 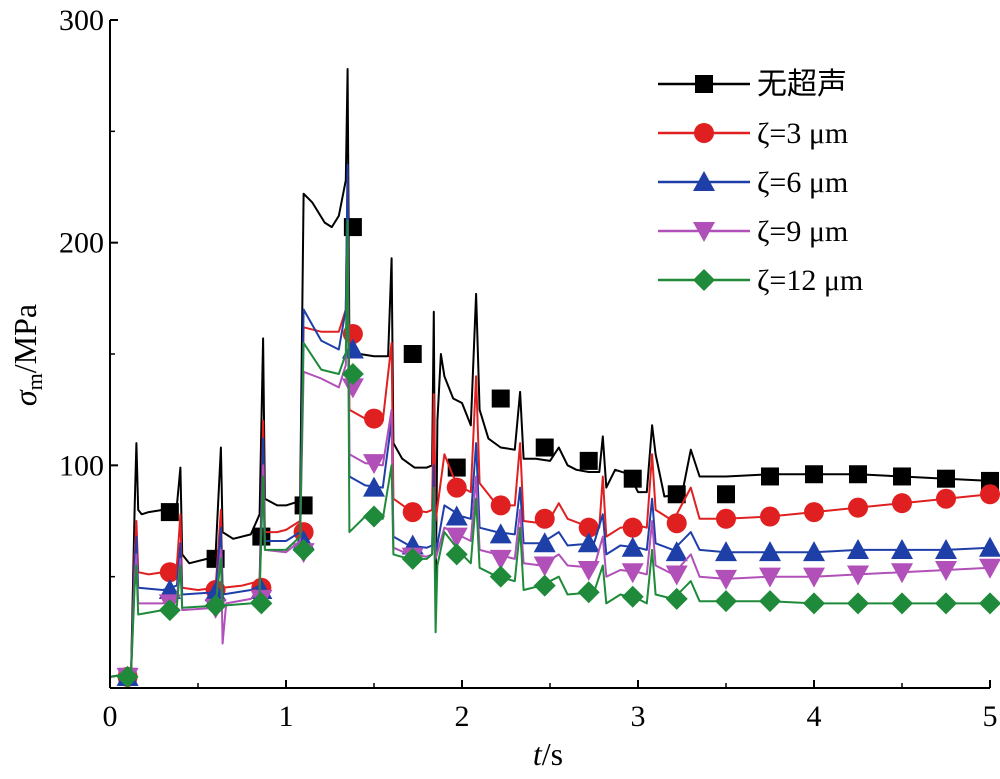 What do you see at coordinates (802, 182) in the screenshot?
I see `legend-label: ζ=6 μm` at bounding box center [802, 182].